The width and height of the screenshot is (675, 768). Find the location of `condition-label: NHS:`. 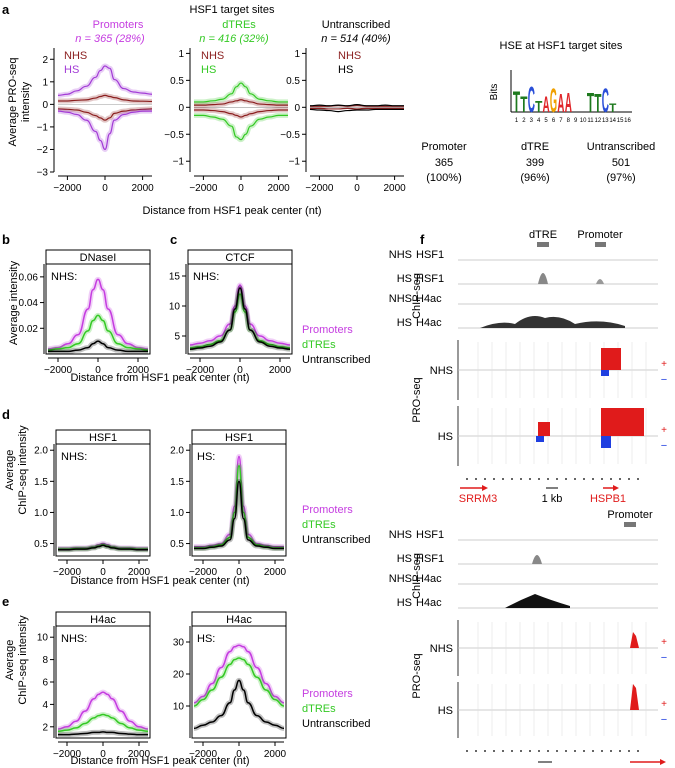

condition-label: NHS: is located at coordinates (74, 457).